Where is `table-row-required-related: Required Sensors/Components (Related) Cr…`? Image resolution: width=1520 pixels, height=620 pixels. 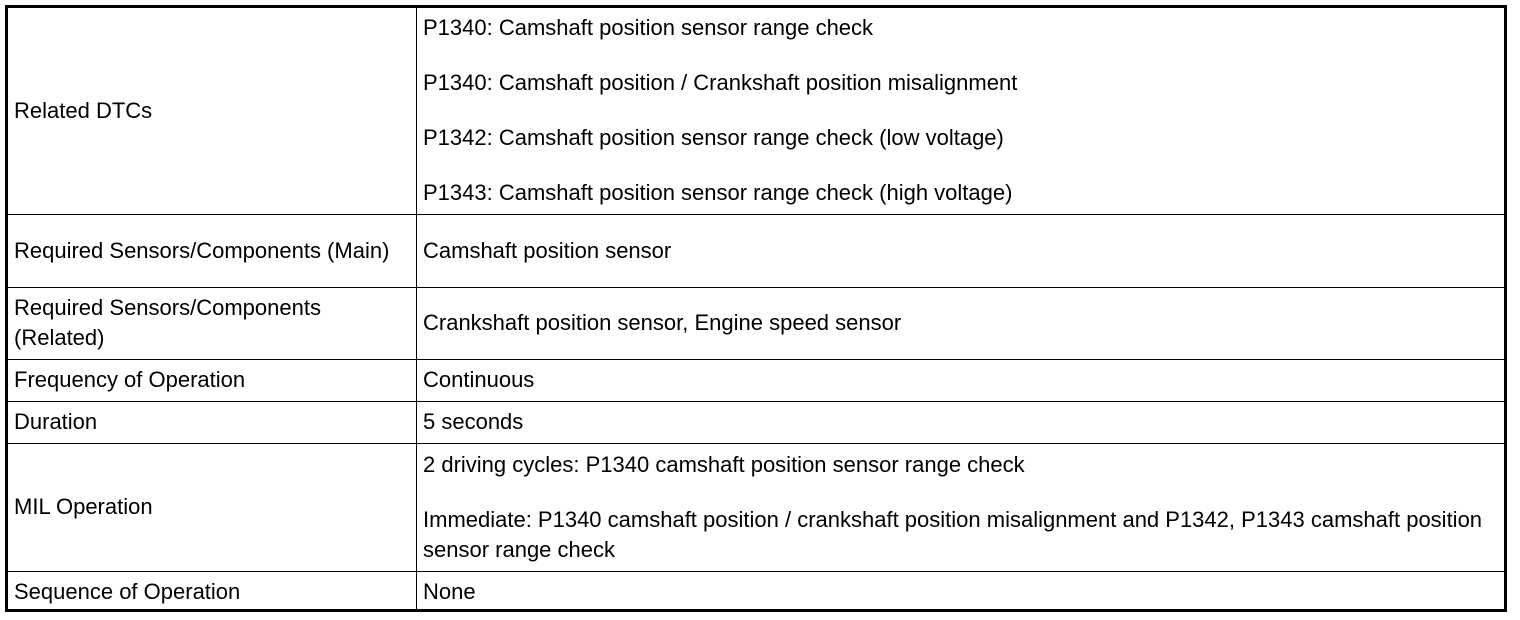 table-row-required-related: Required Sensors/Components (Related) Cr… is located at coordinates (756, 323).